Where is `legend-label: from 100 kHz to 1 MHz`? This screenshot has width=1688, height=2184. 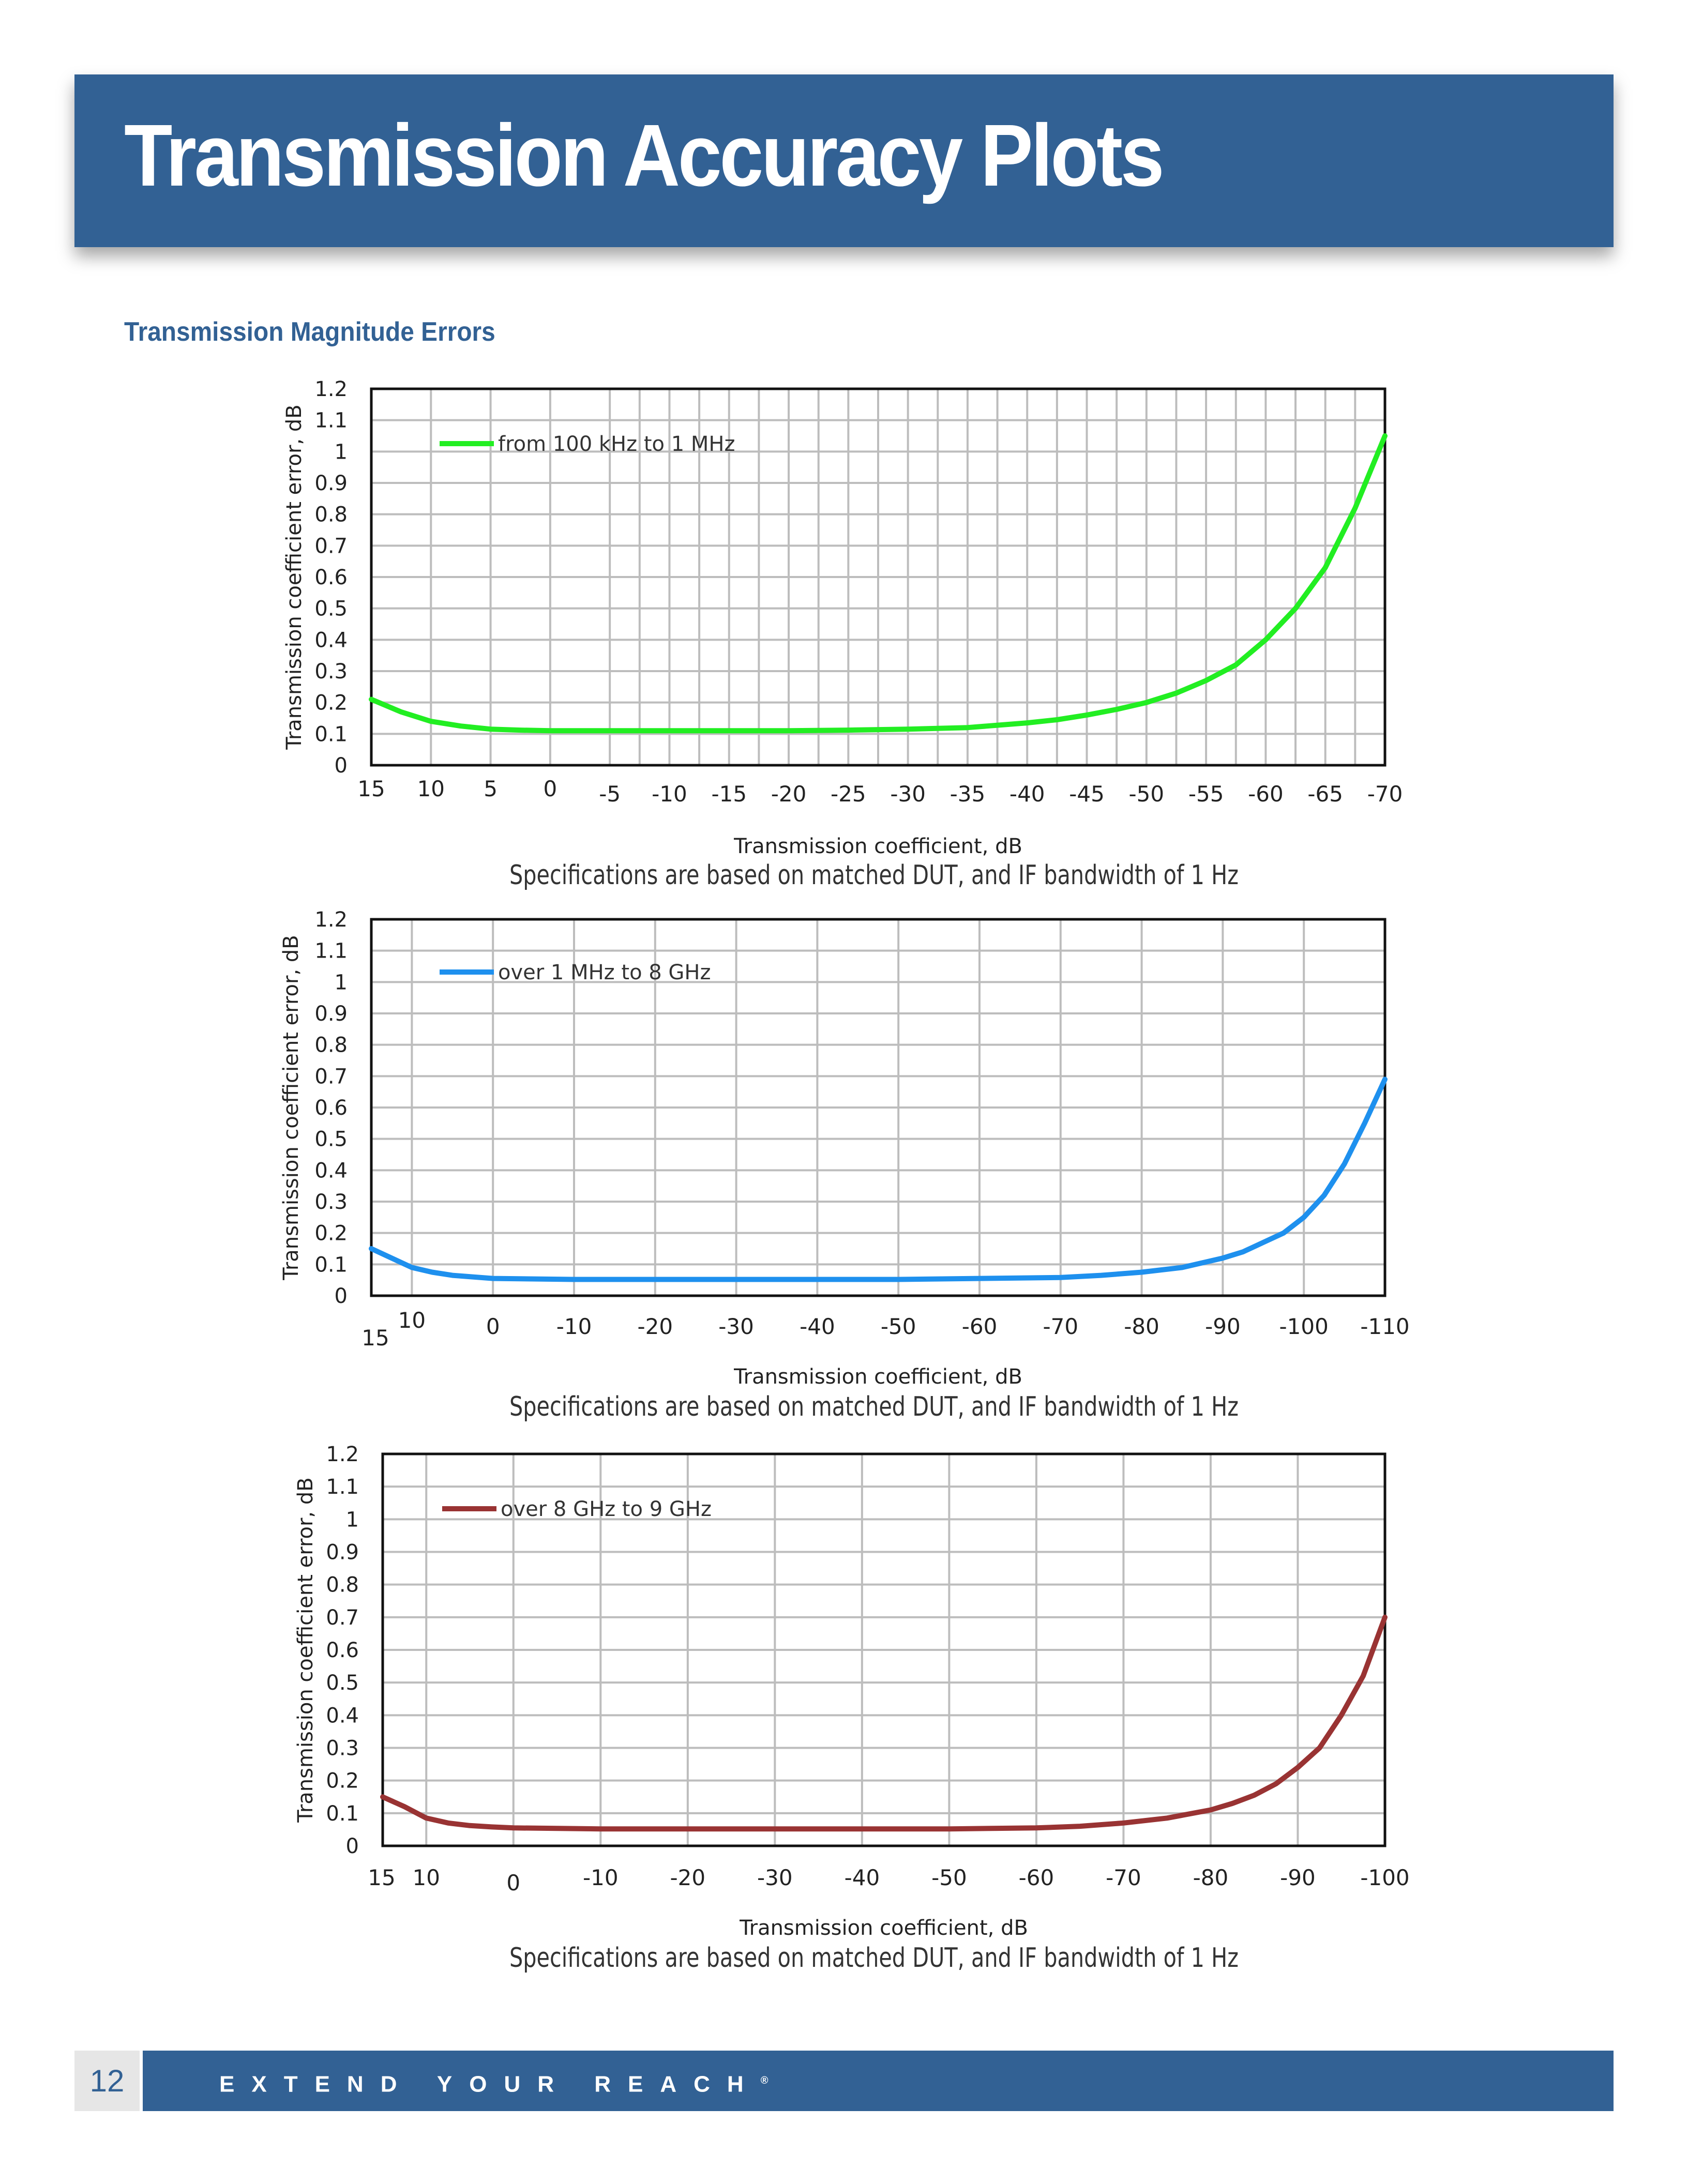 legend-label: from 100 kHz to 1 MHz is located at coordinates (616, 444).